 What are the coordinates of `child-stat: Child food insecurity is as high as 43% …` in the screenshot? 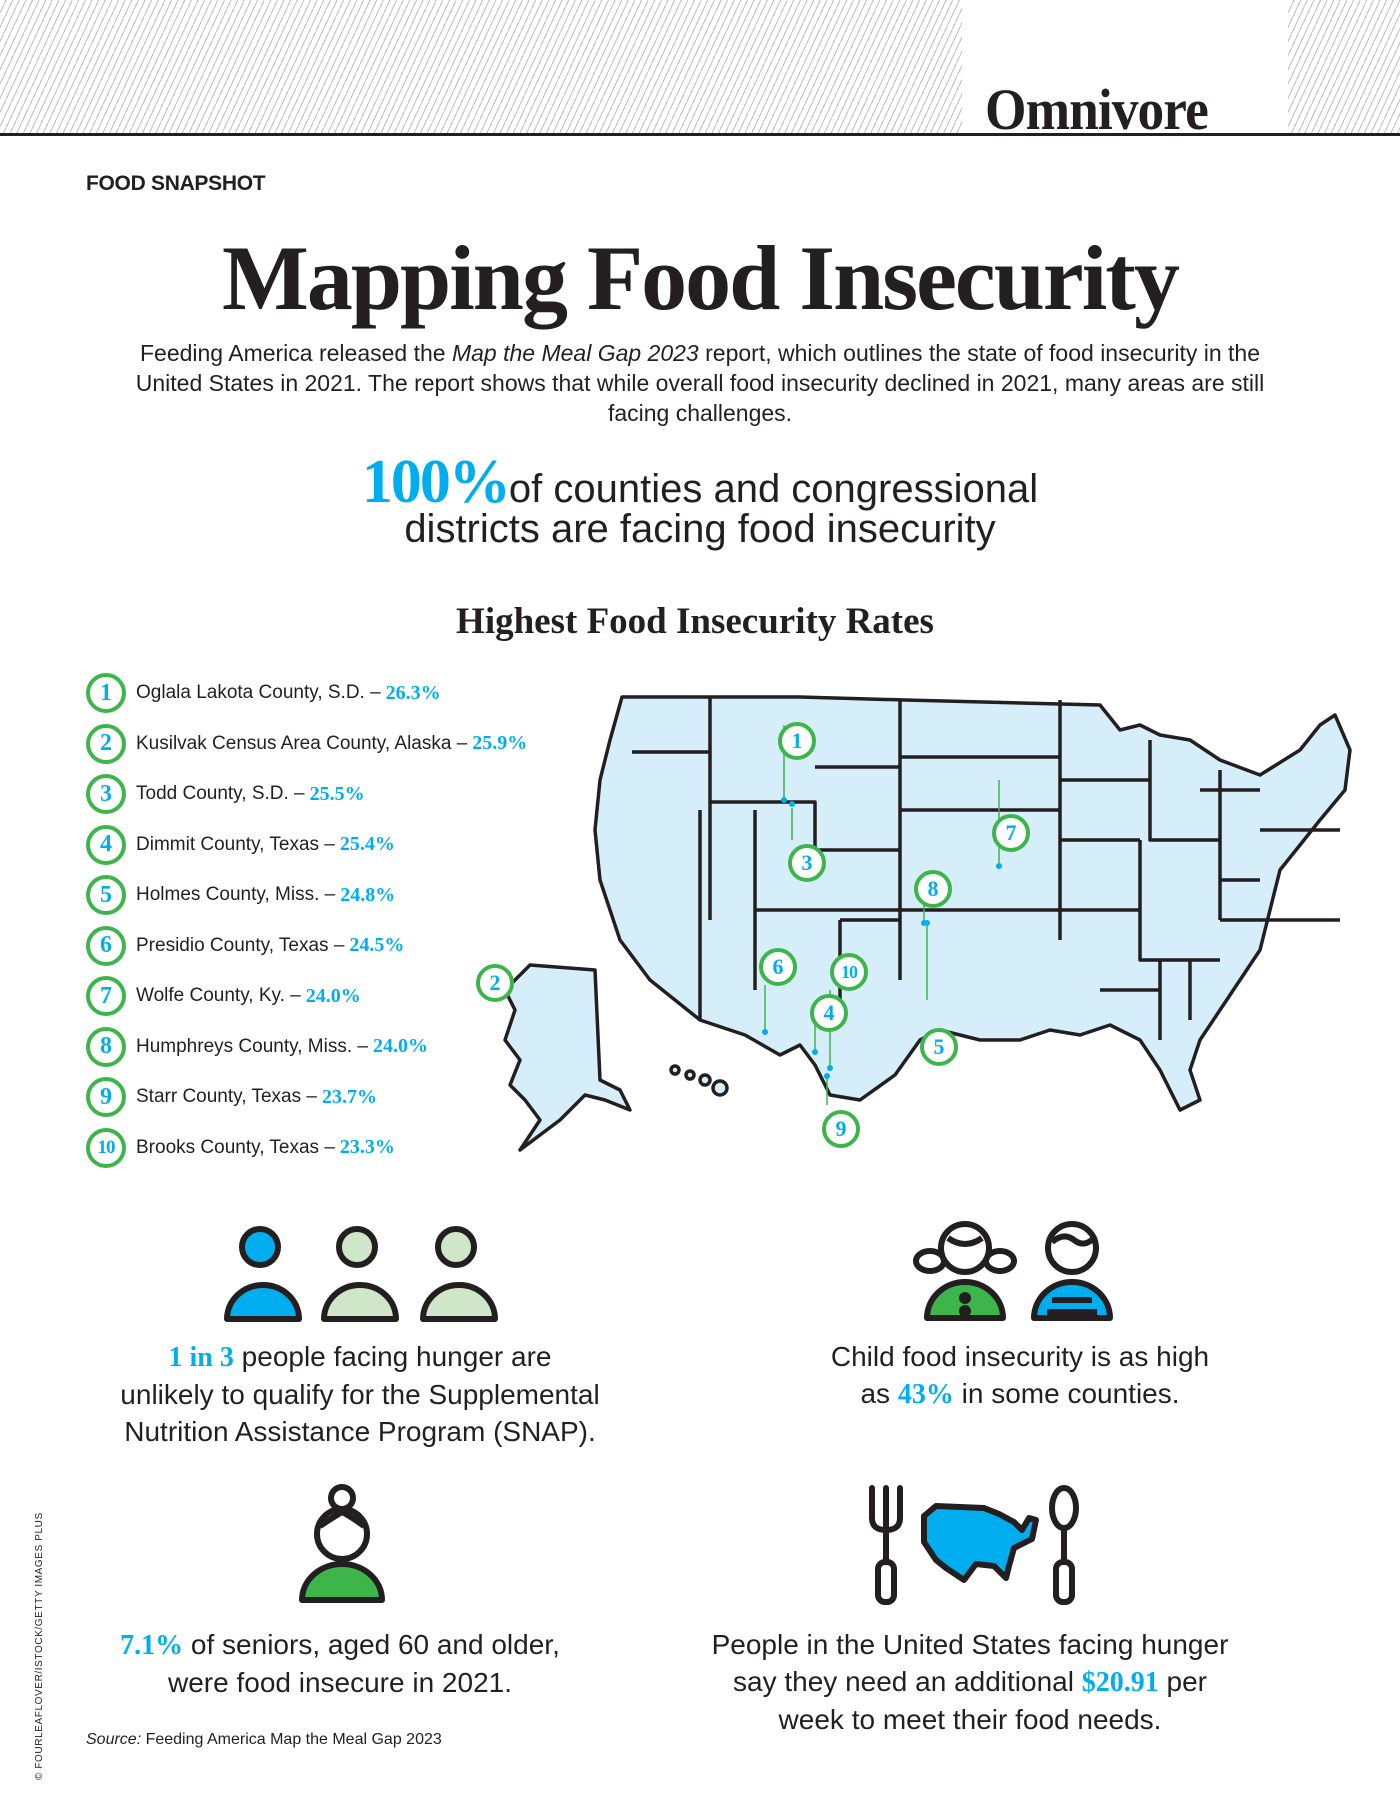 It's located at (1020, 1375).